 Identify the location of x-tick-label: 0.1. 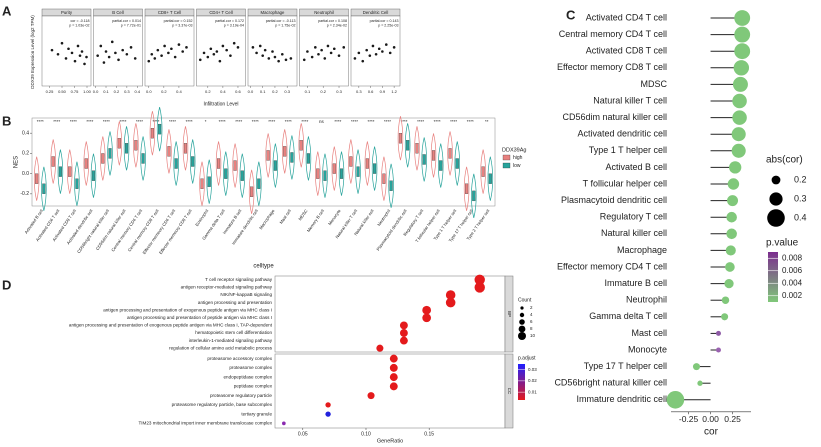
(308, 91).